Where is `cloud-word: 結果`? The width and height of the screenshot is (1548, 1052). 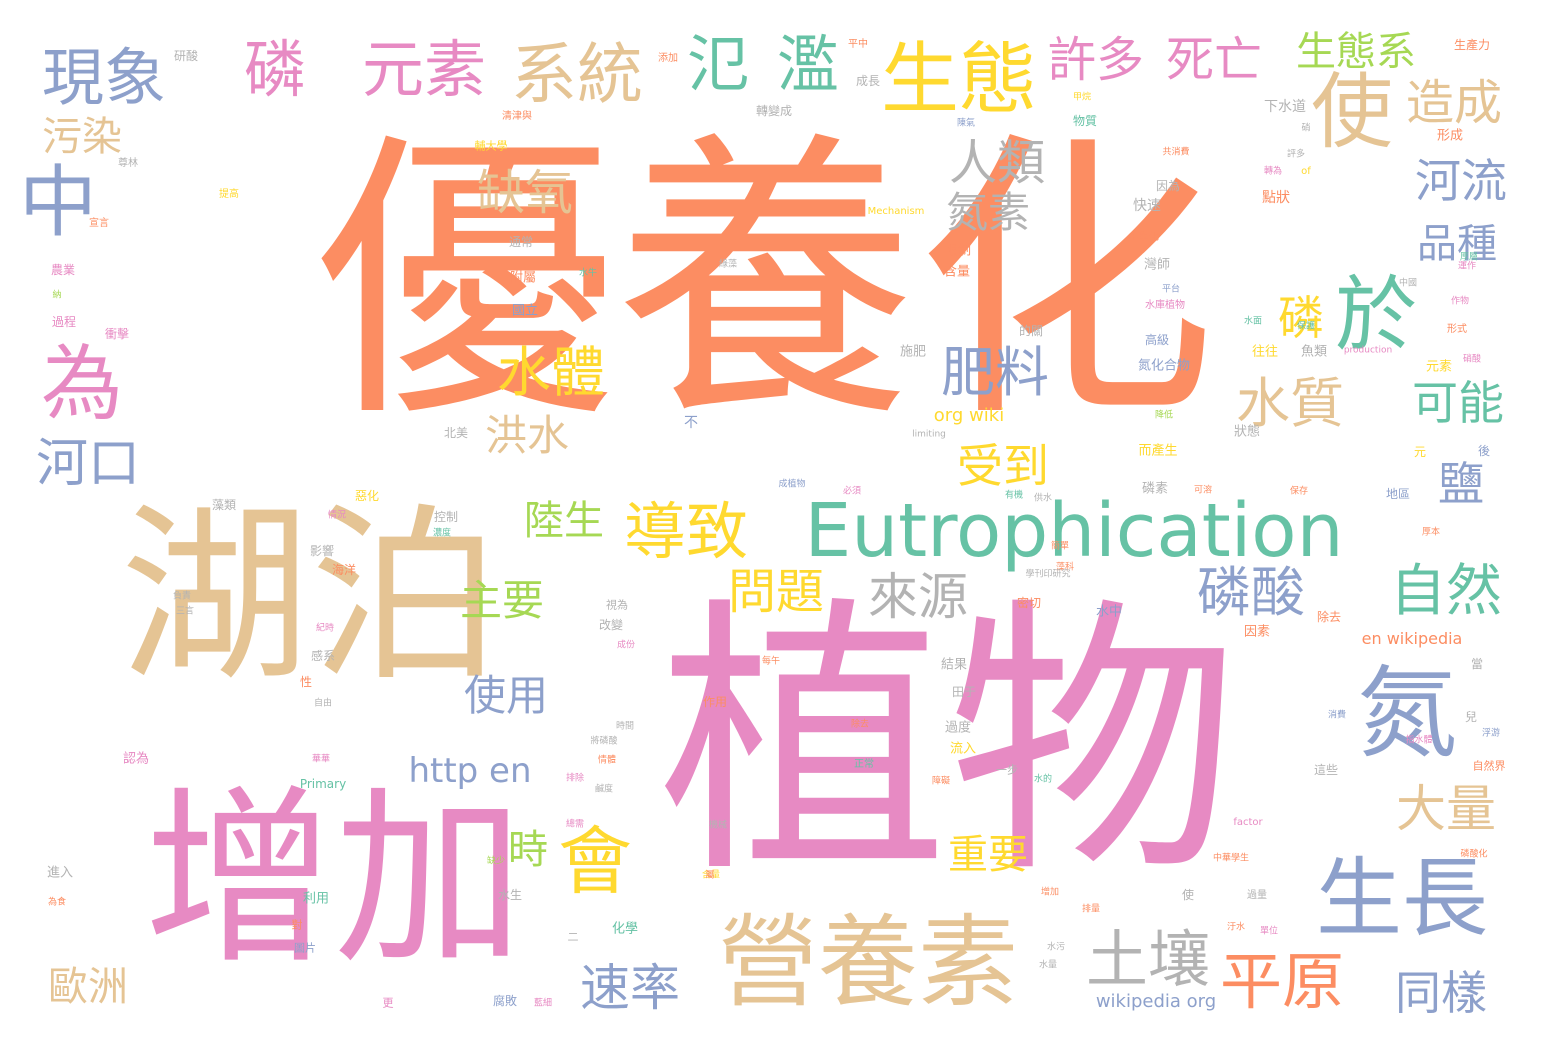 cloud-word: 結果 is located at coordinates (954, 665).